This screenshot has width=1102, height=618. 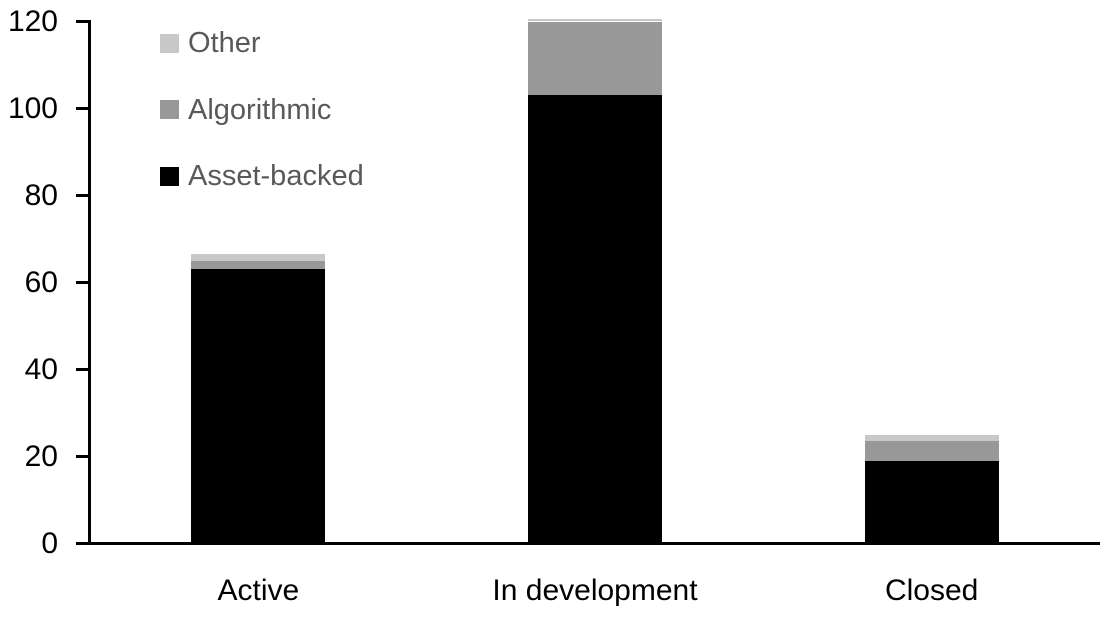 I want to click on y-tick-label: 0, so click(x=49, y=543).